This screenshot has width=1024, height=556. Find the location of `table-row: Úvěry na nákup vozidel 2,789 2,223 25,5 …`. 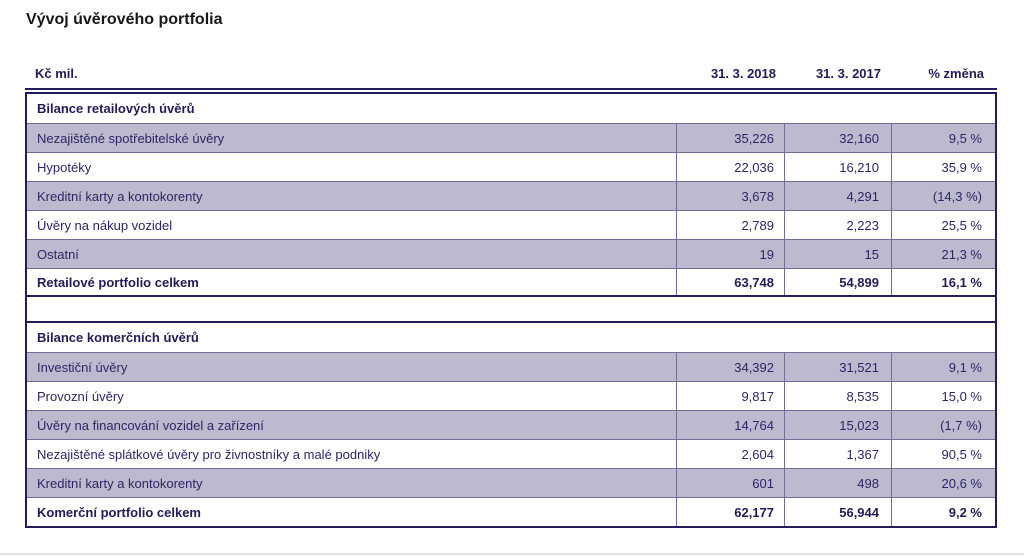

table-row: Úvěry na nákup vozidel 2,789 2,223 25,5 … is located at coordinates (511, 224).